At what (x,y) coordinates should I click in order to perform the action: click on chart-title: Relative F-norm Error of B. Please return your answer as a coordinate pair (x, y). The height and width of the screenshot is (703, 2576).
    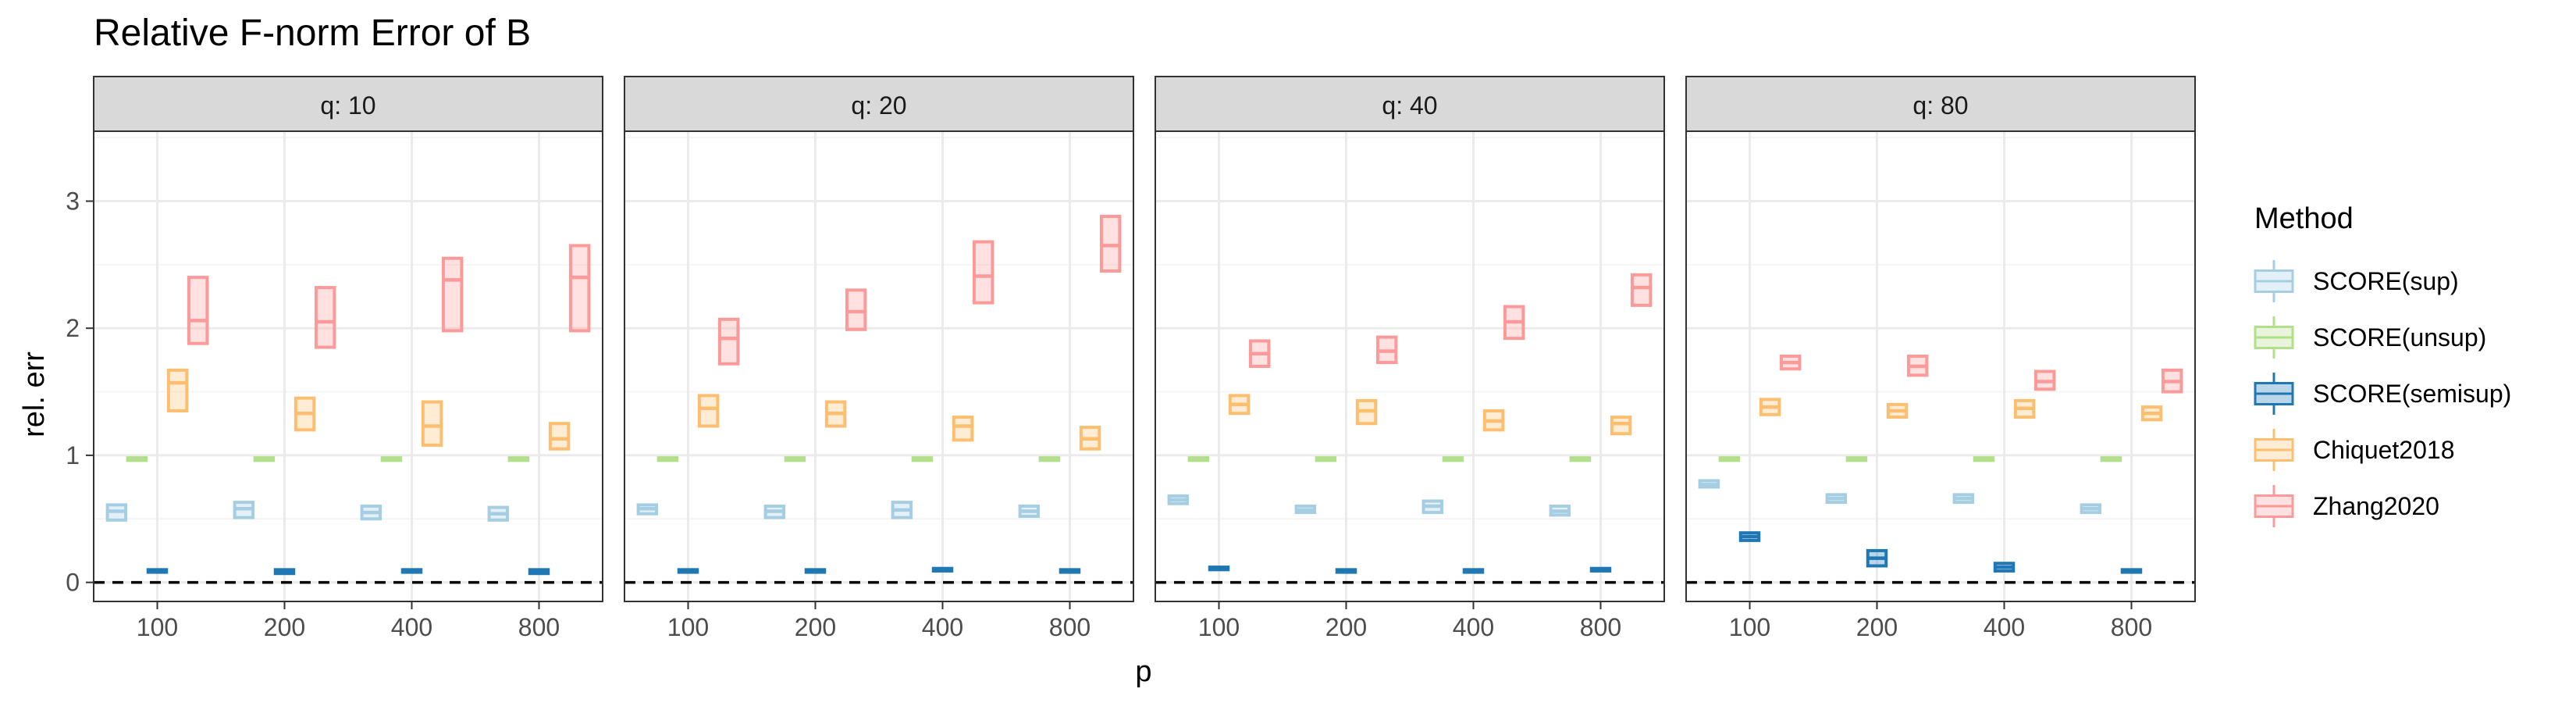
    Looking at the image, I should click on (312, 33).